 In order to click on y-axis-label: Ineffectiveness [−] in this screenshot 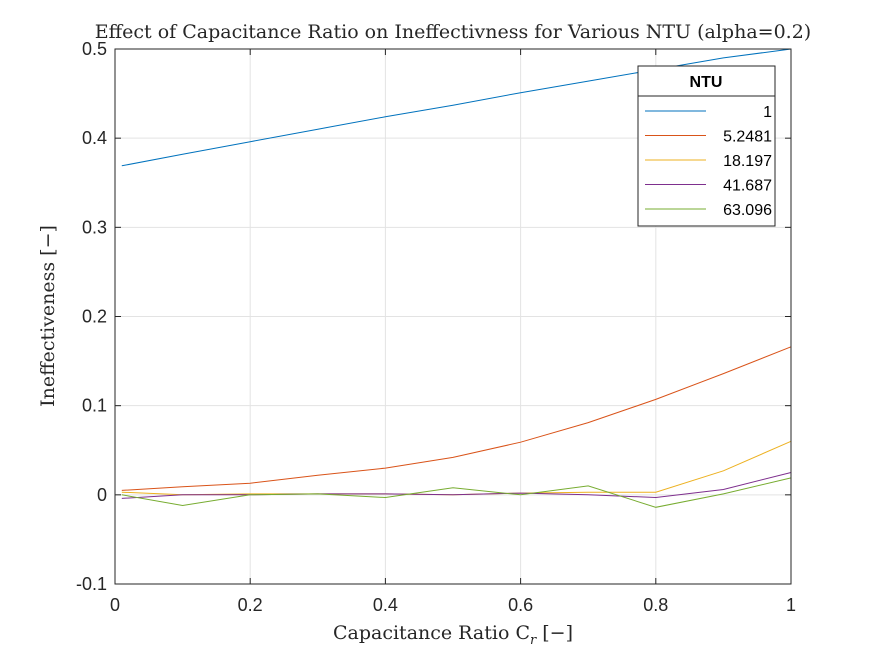, I will do `click(48, 316)`.